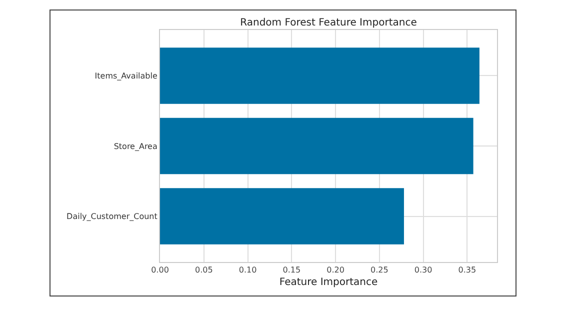 The height and width of the screenshot is (311, 567). Describe the element at coordinates (291, 270) in the screenshot. I see `x-tick-label: 0.15` at that location.